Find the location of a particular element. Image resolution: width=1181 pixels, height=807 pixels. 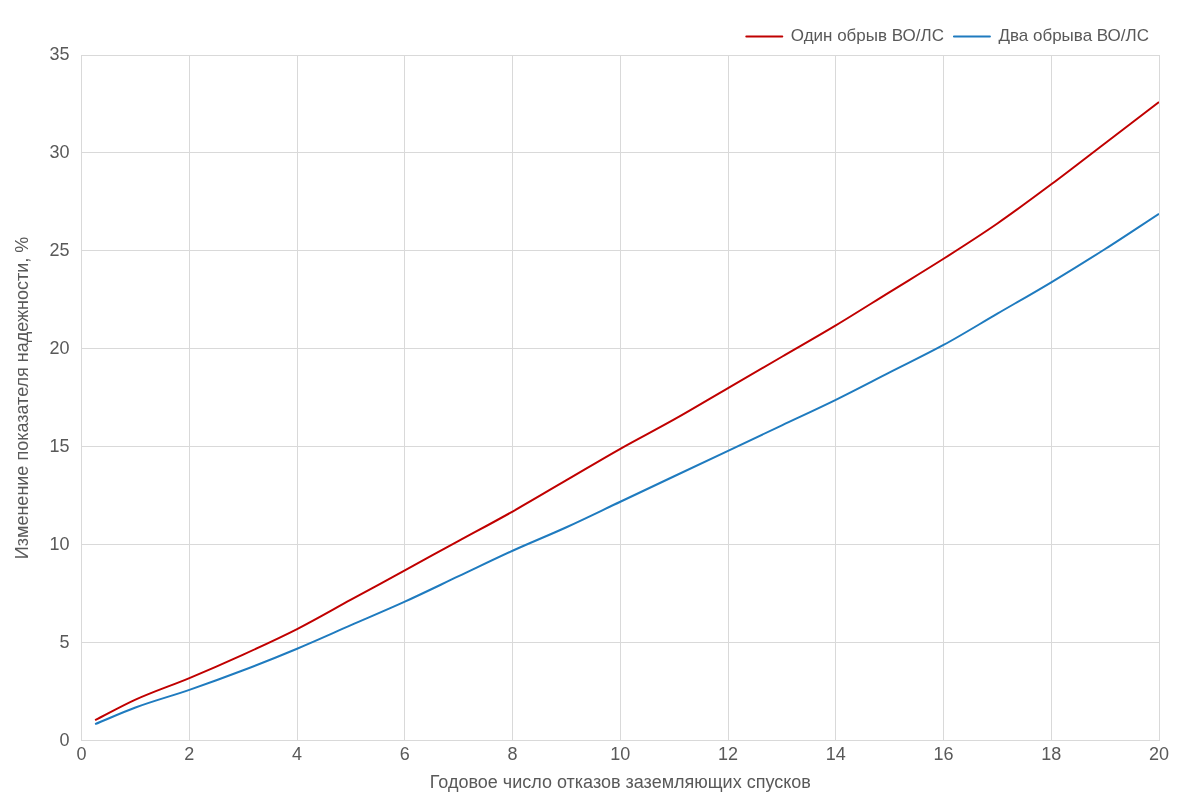

x-tick-label: 6 is located at coordinates (404, 753).